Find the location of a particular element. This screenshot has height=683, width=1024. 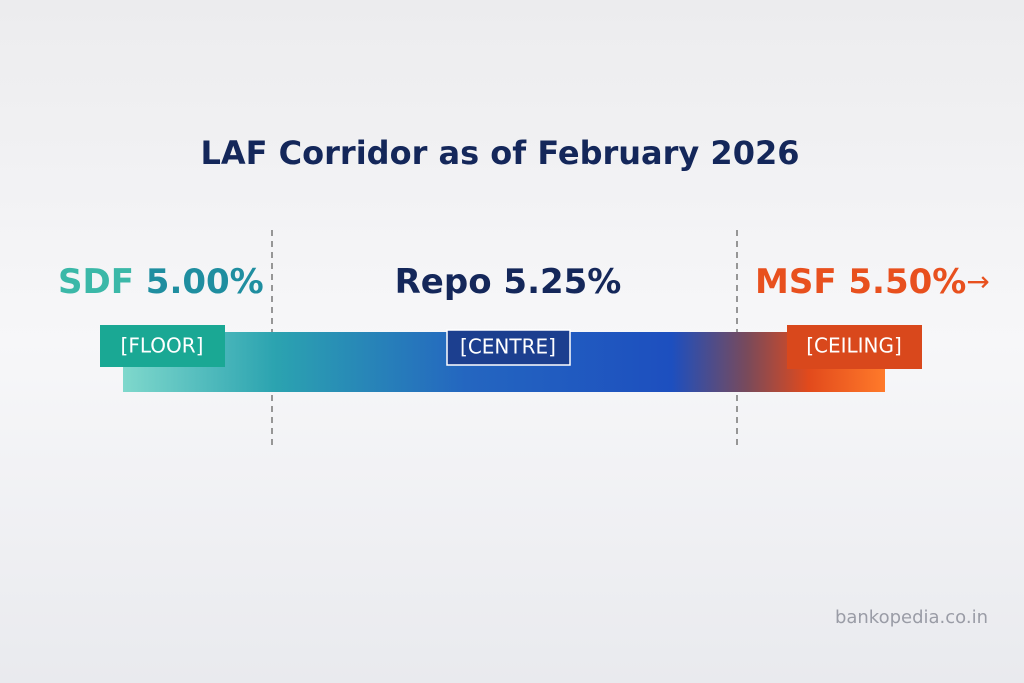

ceiling-tag-box is located at coordinates (854, 347).